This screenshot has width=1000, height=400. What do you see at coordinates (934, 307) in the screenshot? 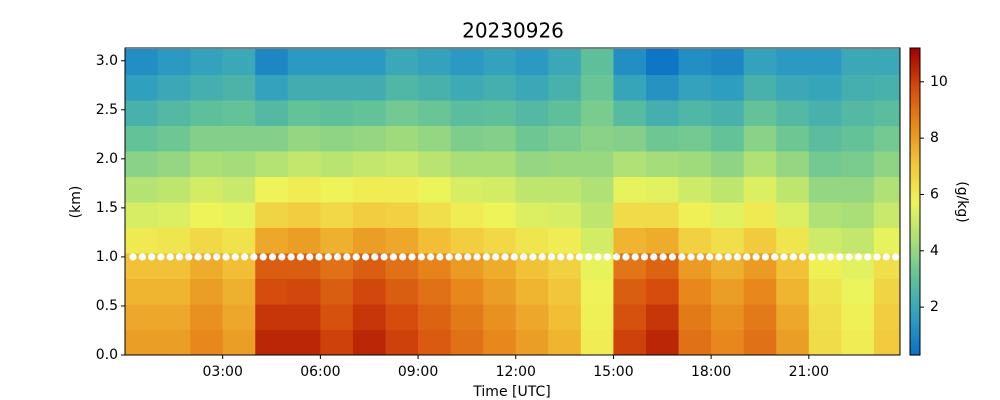
I see `colorbar-tick-label: 2` at bounding box center [934, 307].